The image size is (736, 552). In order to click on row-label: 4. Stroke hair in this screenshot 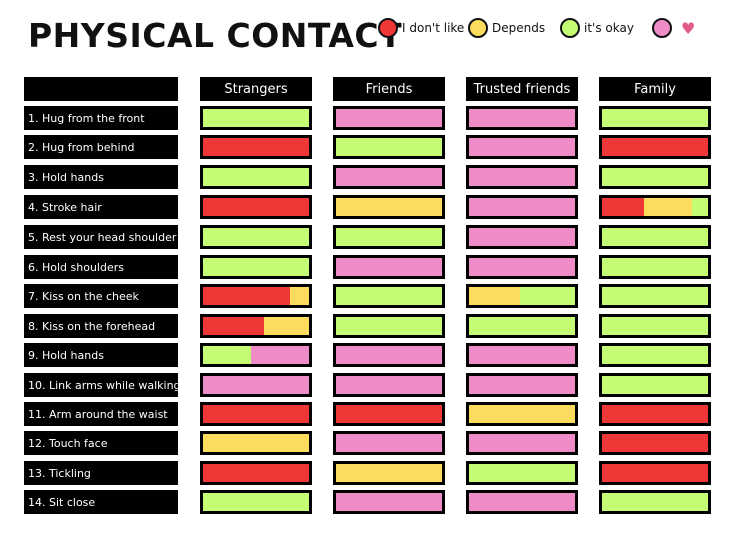, I will do `click(101, 207)`.